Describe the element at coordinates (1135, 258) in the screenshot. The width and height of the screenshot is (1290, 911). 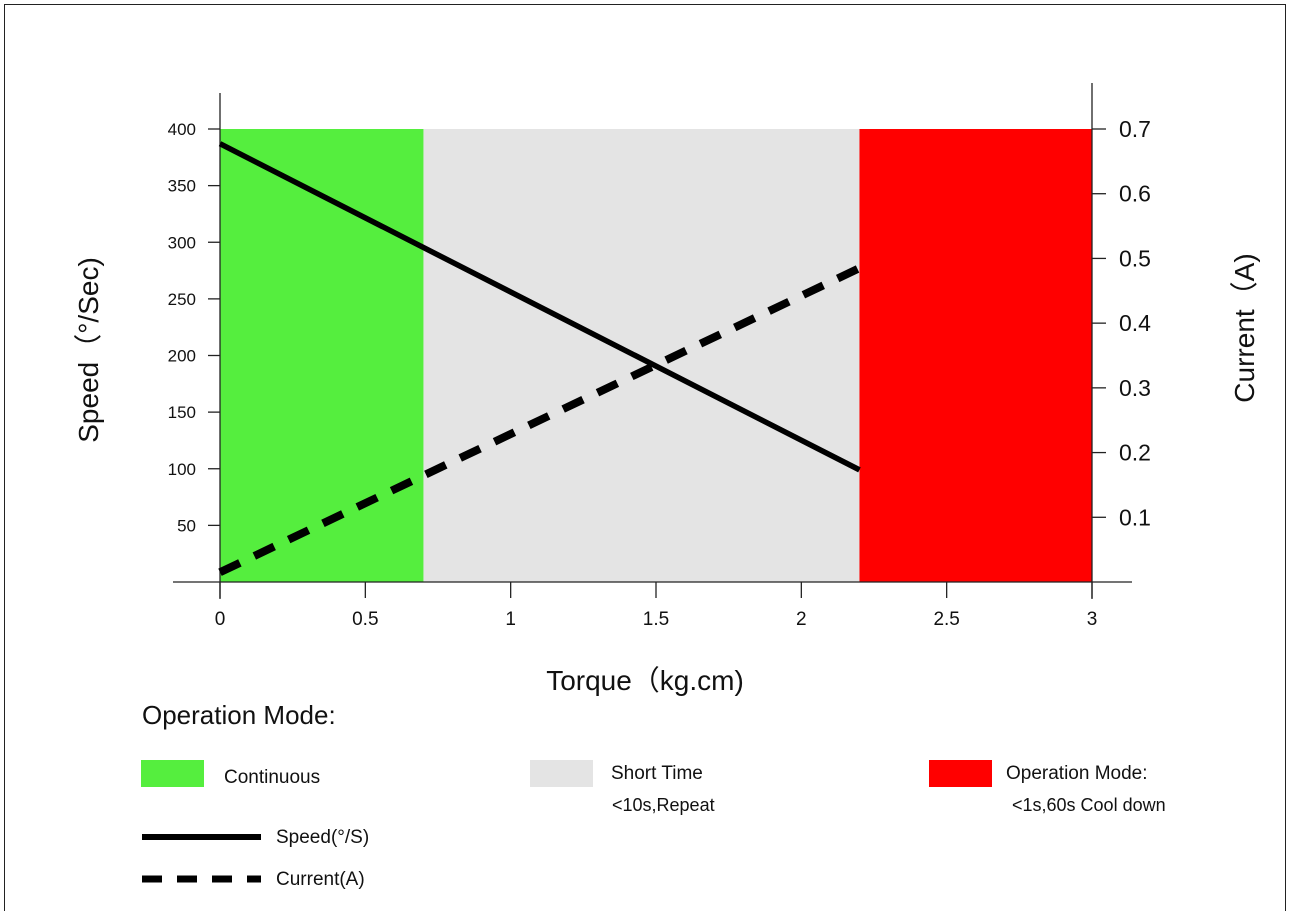
I see `y-right-tick-label: 0.5` at that location.